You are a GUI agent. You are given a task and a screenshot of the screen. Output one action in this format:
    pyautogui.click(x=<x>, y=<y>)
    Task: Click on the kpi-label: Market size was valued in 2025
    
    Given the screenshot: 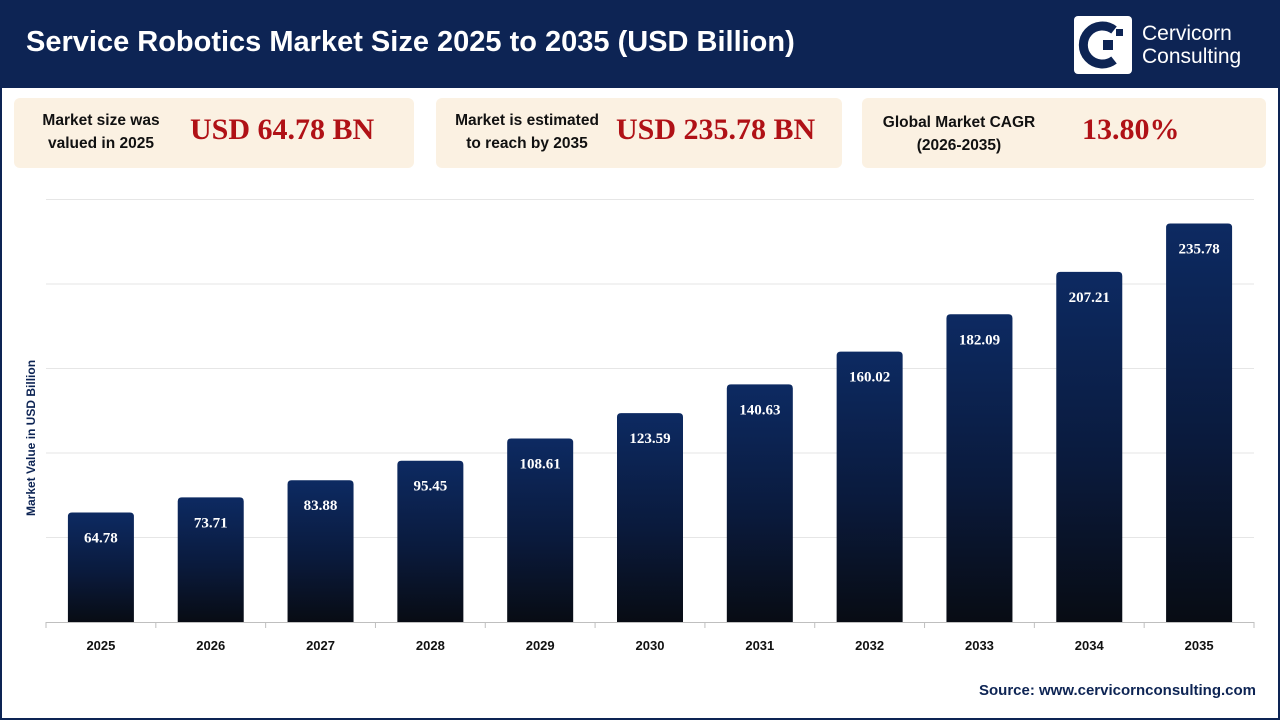 What is the action you would take?
    pyautogui.click(x=101, y=132)
    